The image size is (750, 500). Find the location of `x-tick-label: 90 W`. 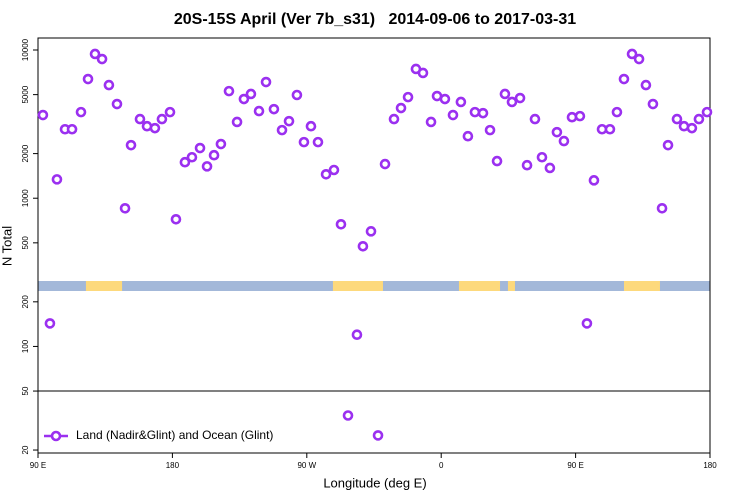

x-tick-label: 90 W is located at coordinates (306, 465).